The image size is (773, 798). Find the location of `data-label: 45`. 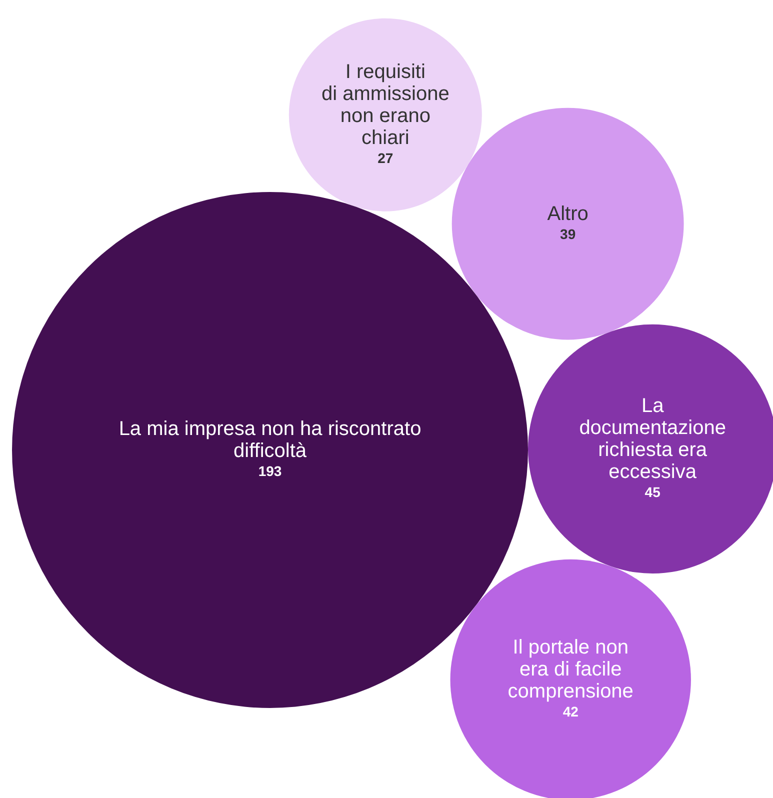

data-label: 45 is located at coordinates (652, 492).